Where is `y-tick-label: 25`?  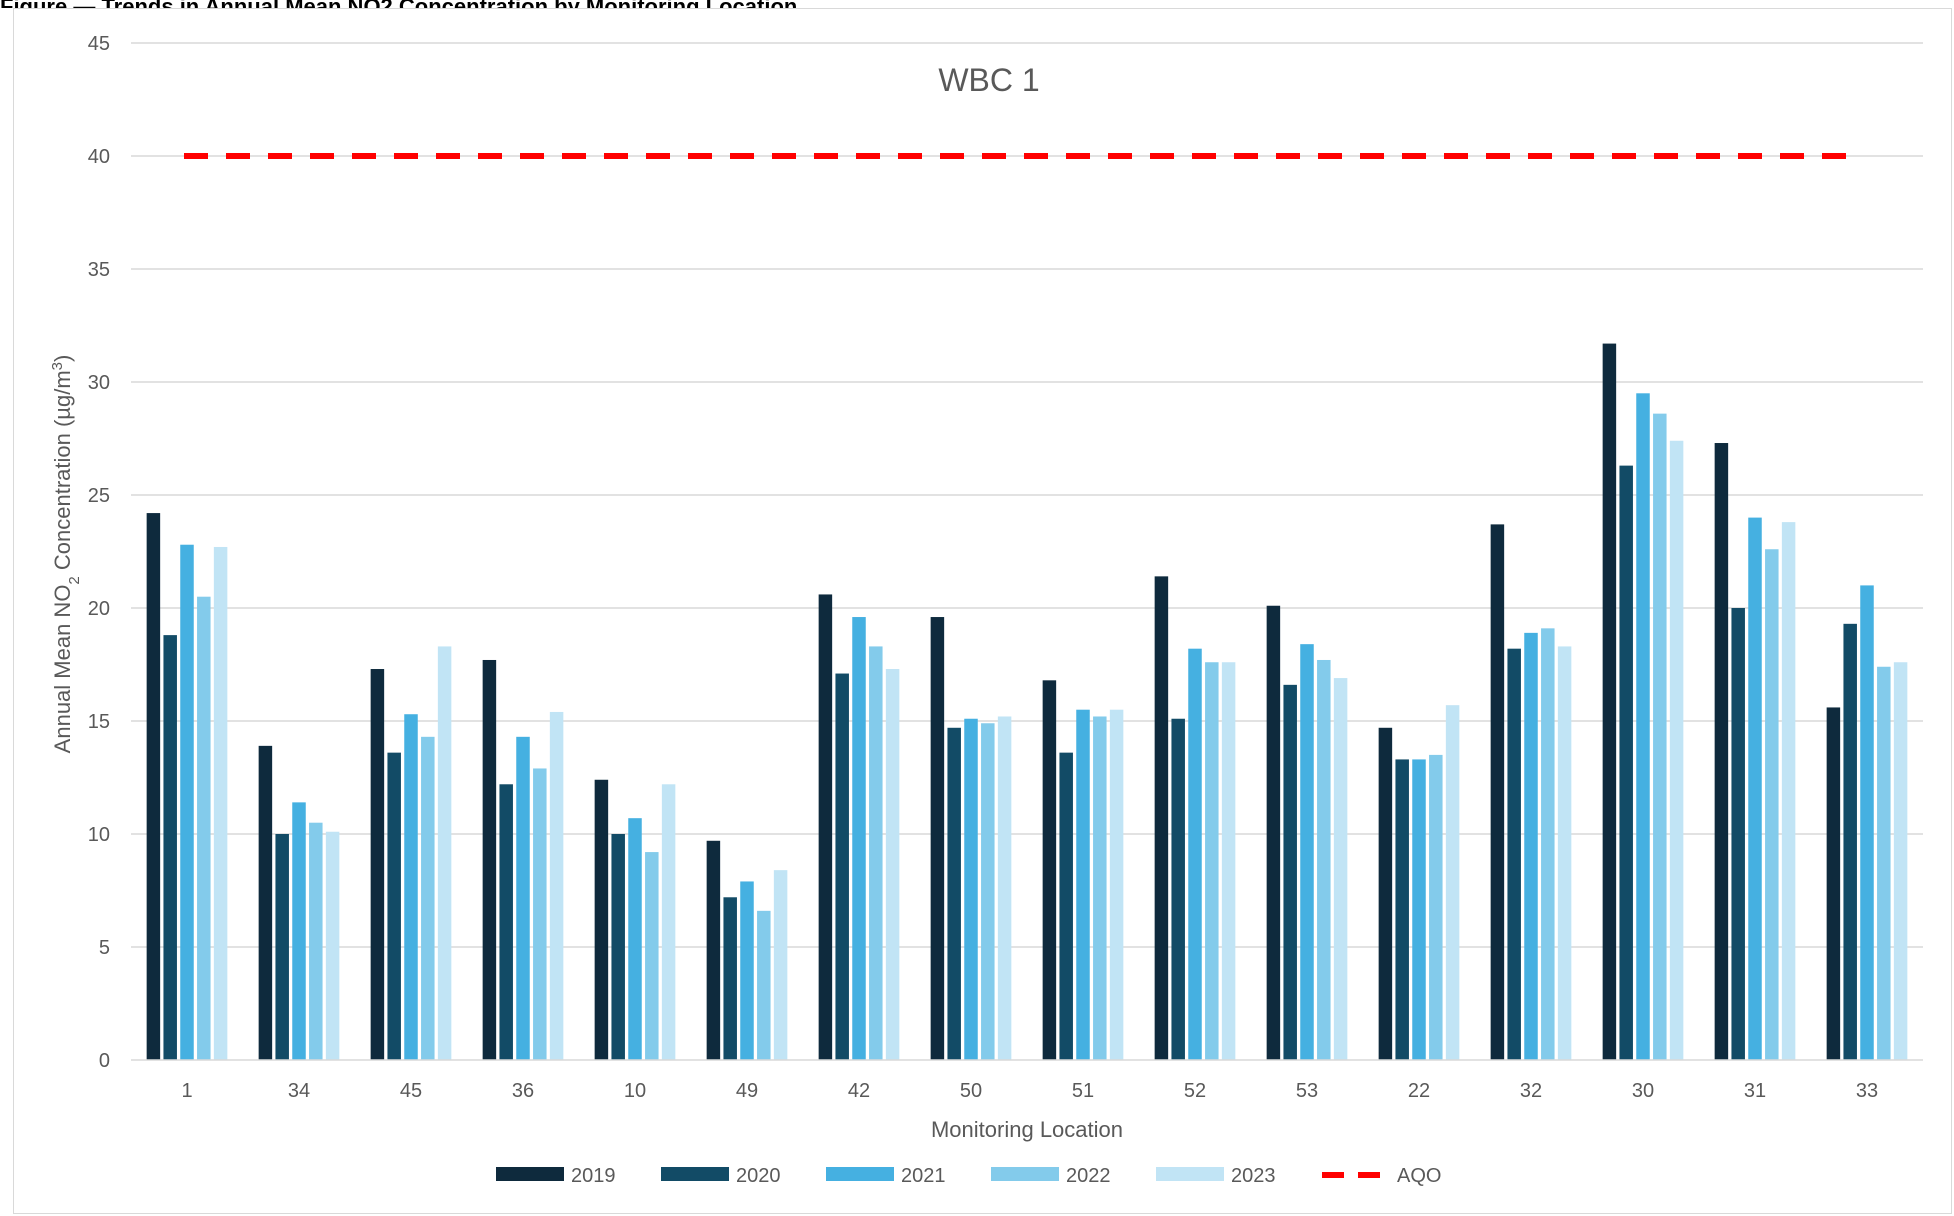
y-tick-label: 25 is located at coordinates (99, 496).